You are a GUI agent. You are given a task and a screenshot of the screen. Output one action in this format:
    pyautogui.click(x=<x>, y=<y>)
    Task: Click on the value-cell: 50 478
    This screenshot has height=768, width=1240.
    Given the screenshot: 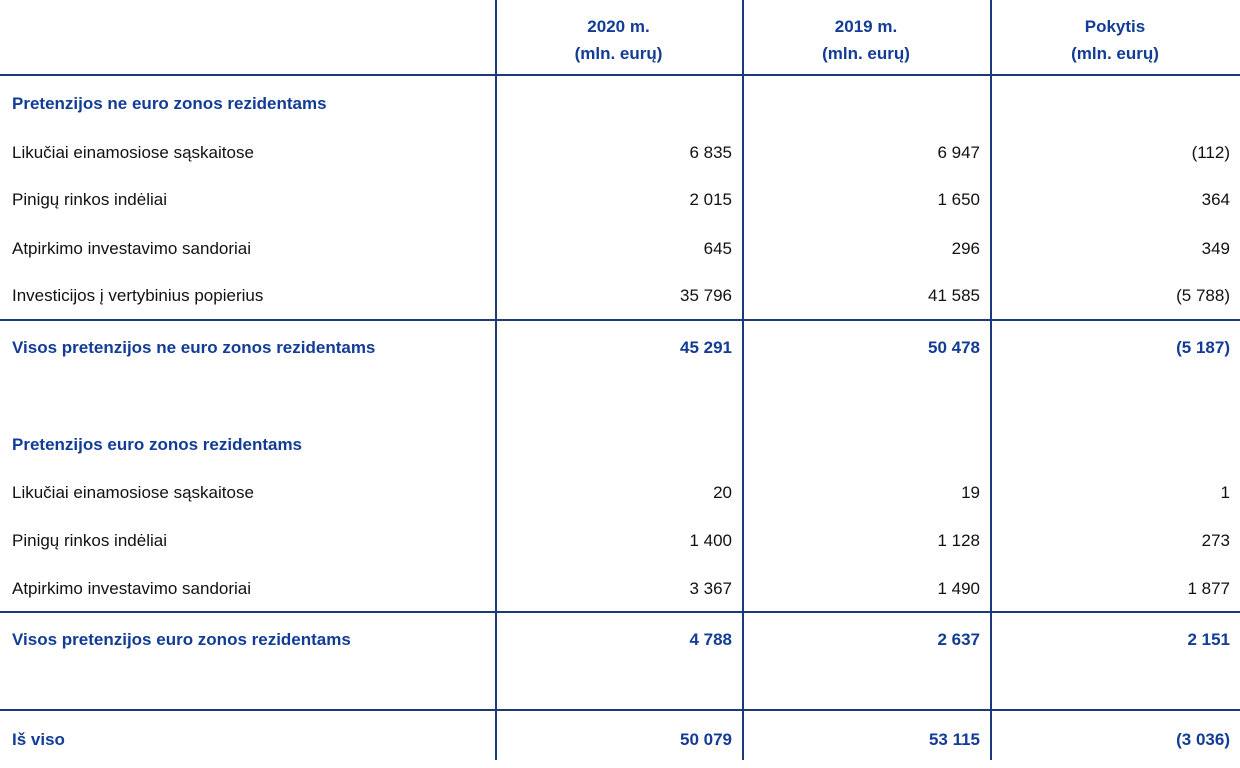 What is the action you would take?
    pyautogui.click(x=954, y=347)
    